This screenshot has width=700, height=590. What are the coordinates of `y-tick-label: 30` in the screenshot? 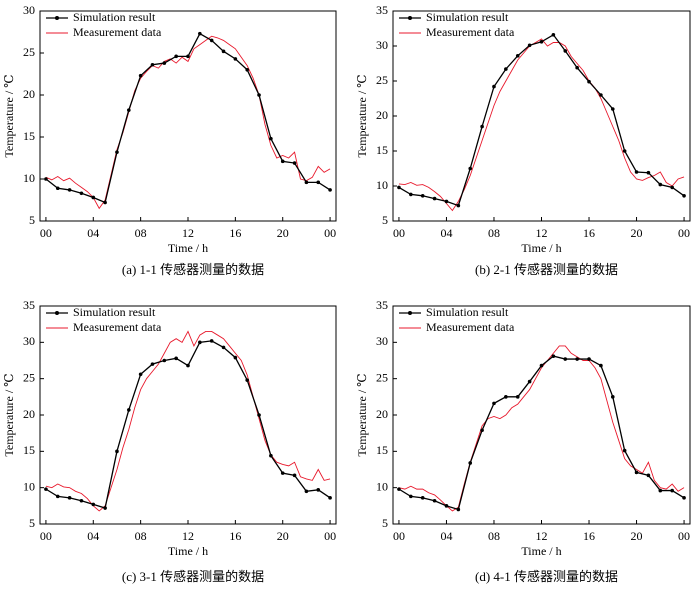 It's located at (382, 45).